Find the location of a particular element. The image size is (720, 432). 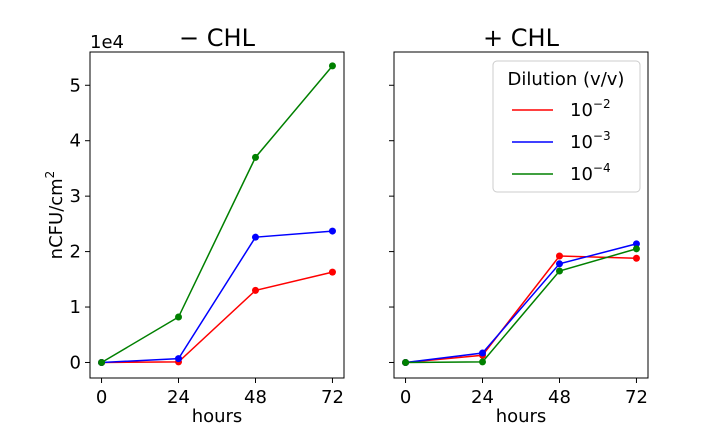

legend: Dilution (v/v) 10−210−310−4 is located at coordinates (566, 126).